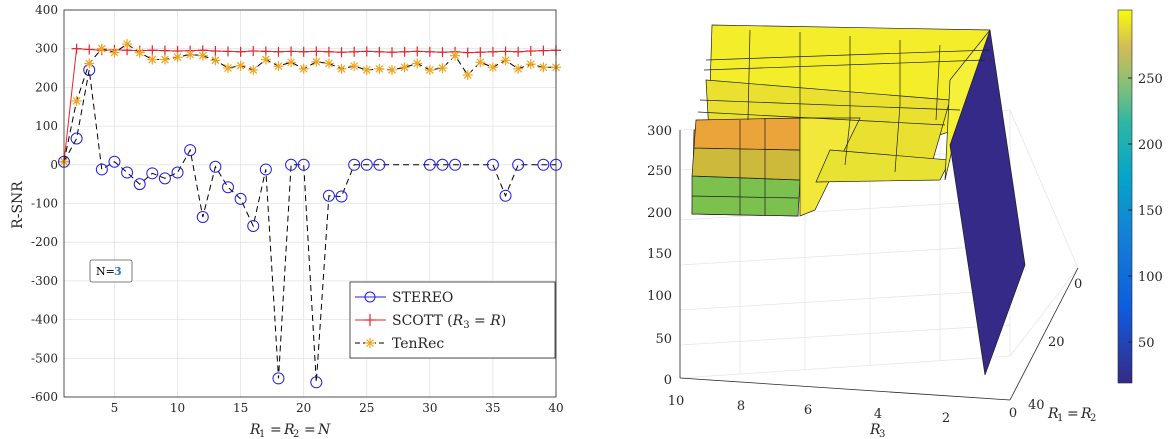  What do you see at coordinates (44, 358) in the screenshot?
I see `y-tick-label: -500` at bounding box center [44, 358].